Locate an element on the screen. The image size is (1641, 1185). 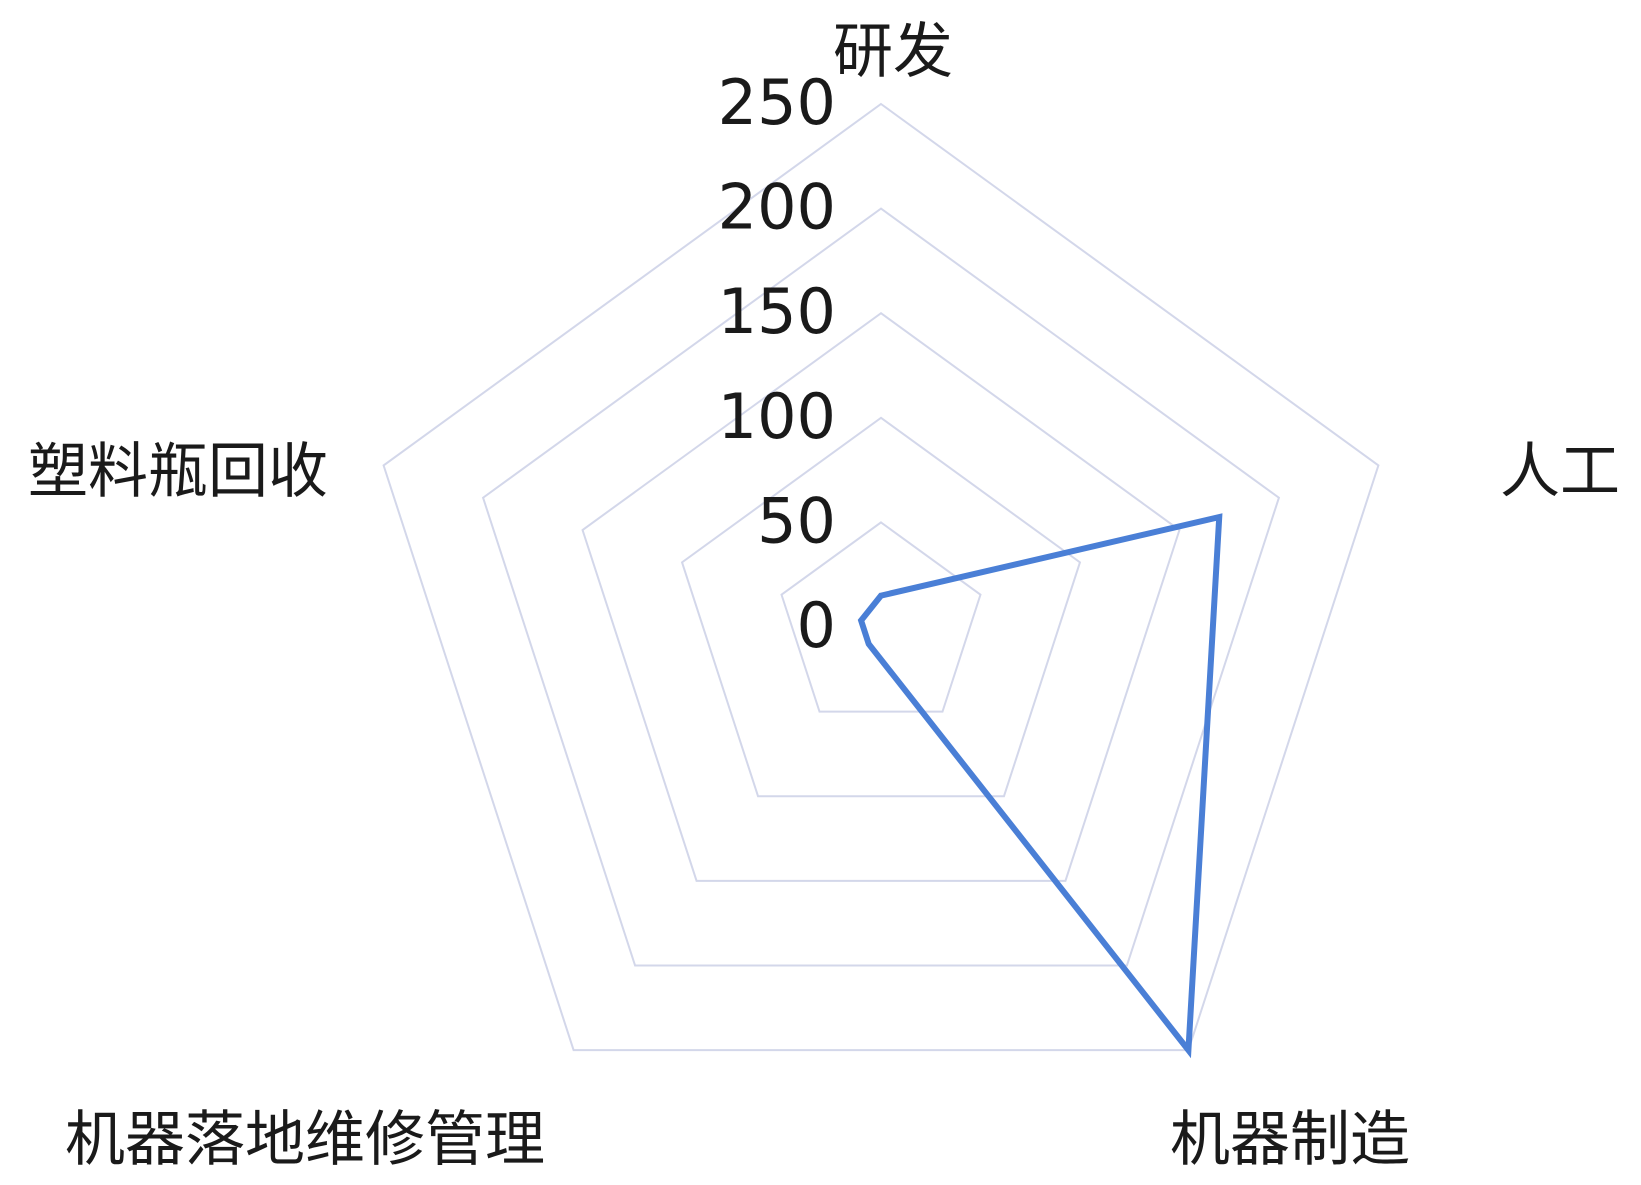
axis-label-4: 塑料瓶回收 is located at coordinates (178, 472).